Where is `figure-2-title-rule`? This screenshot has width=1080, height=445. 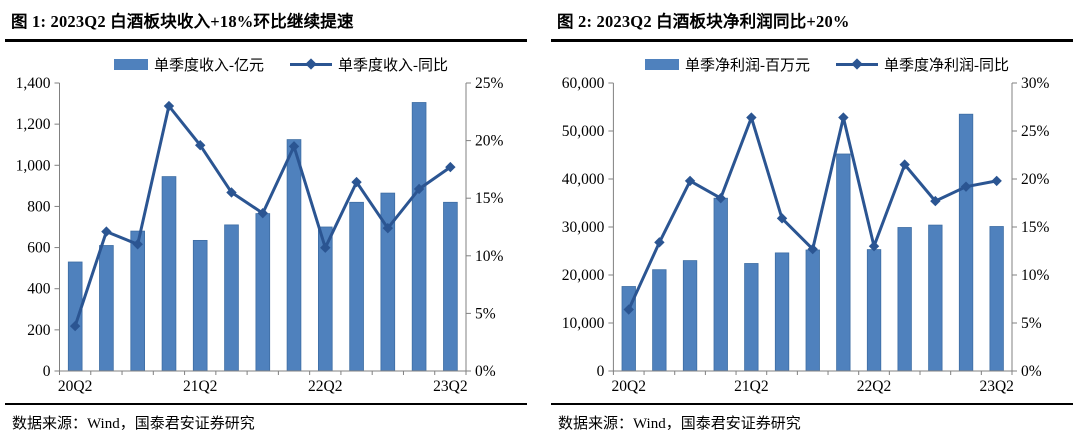 figure-2-title-rule is located at coordinates (812, 40).